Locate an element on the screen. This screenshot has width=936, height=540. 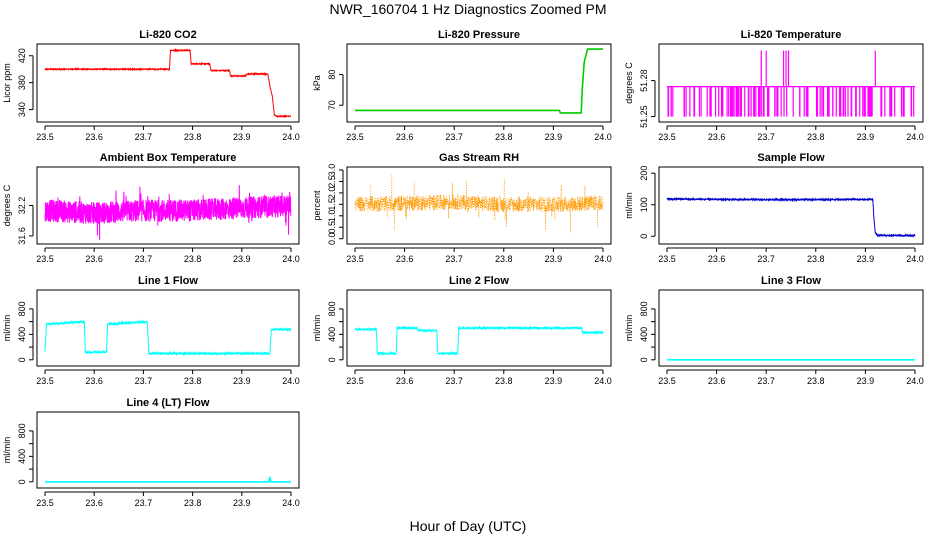
chart-title: Line 4 (LT) Flow is located at coordinates (168, 403).